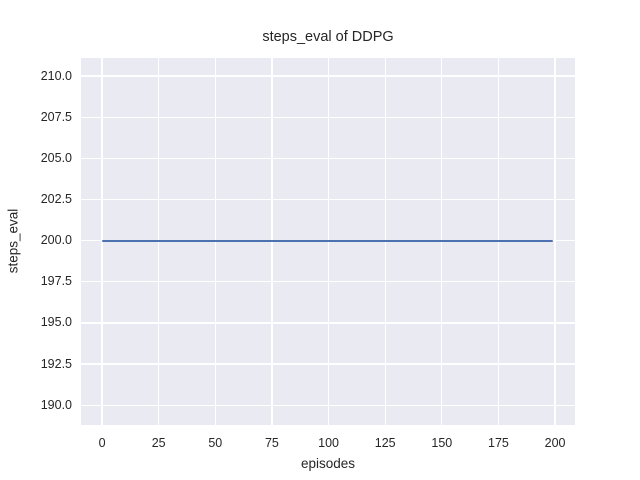 The image size is (640, 480). I want to click on x-tick-label: 75, so click(271, 443).